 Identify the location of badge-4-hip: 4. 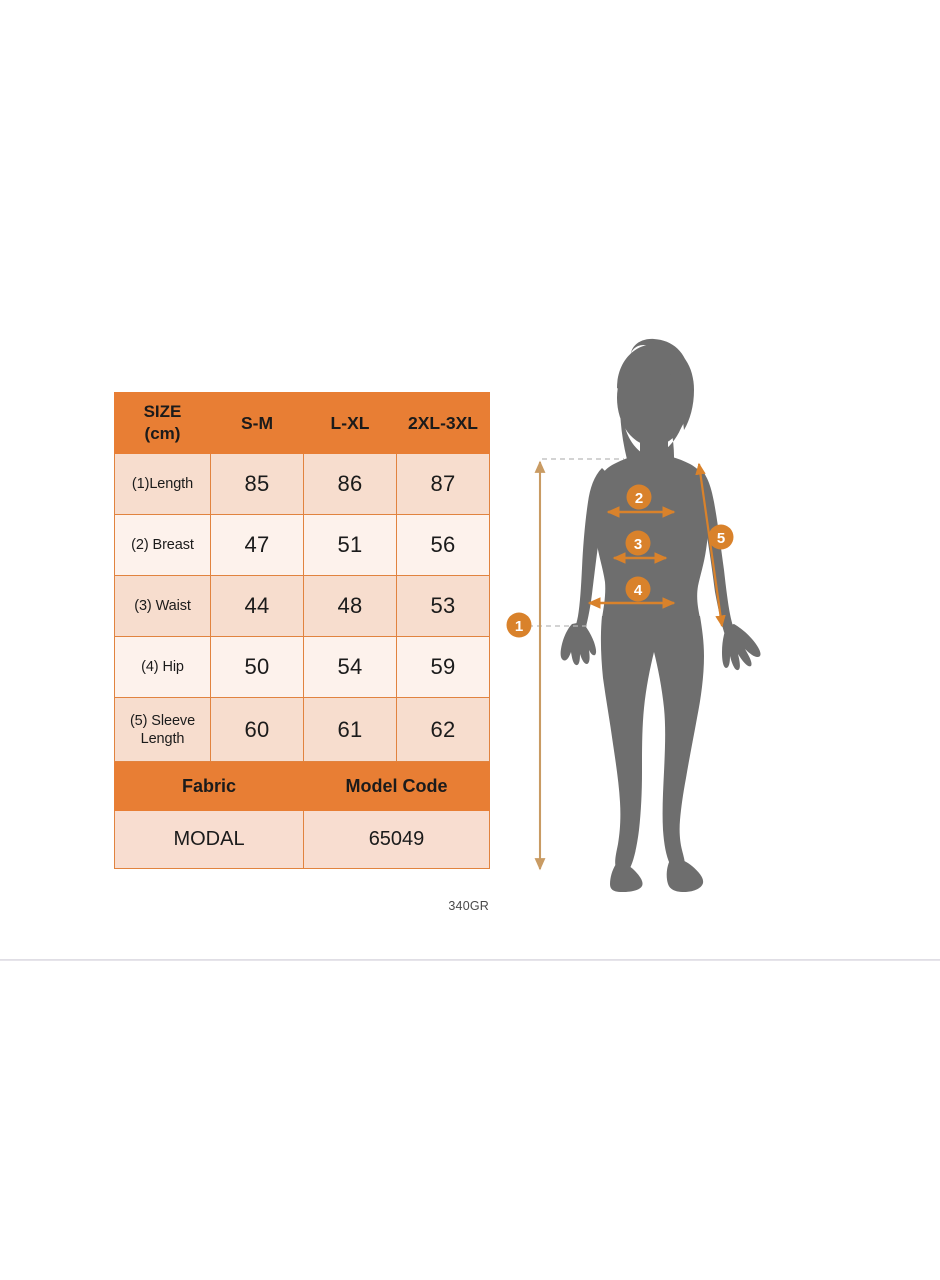
(638, 589).